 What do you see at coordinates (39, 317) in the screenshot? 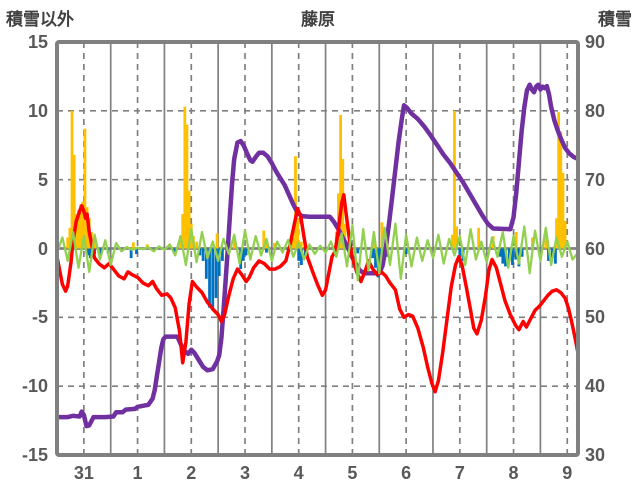
I see `left-axis-tick: -5` at bounding box center [39, 317].